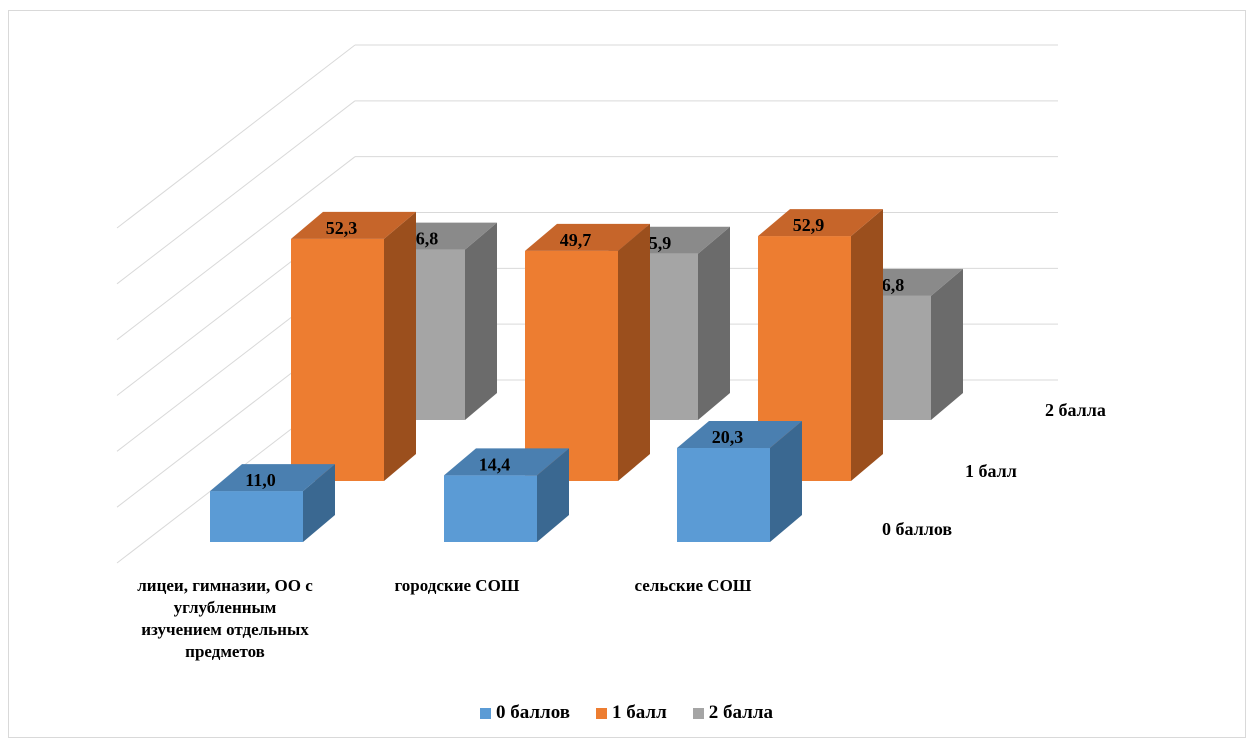 Image resolution: width=1253 pixels, height=742 pixels. I want to click on bar-top-s1-c2, so click(820, 223).